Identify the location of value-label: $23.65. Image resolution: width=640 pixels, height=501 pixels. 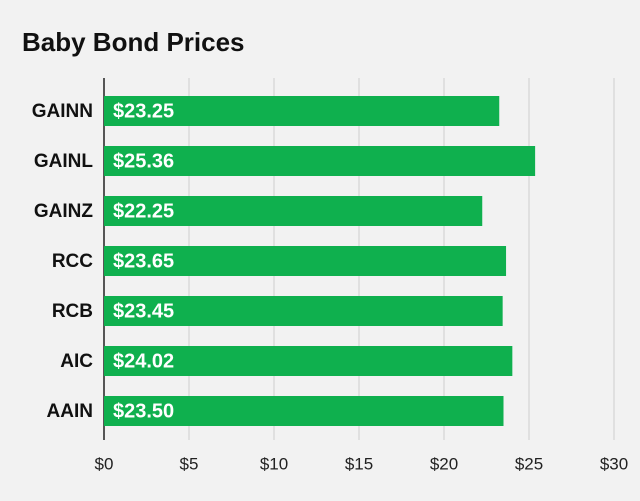
(143, 261).